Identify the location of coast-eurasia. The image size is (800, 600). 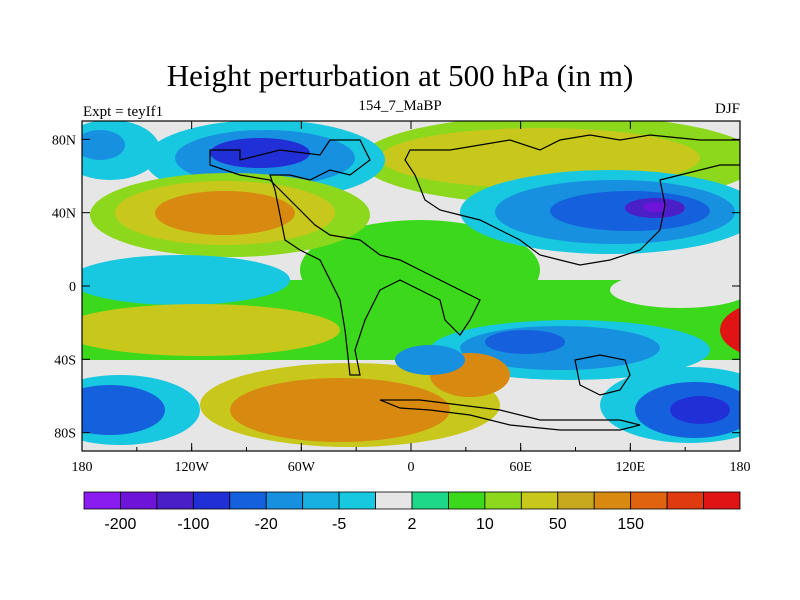
(572, 200).